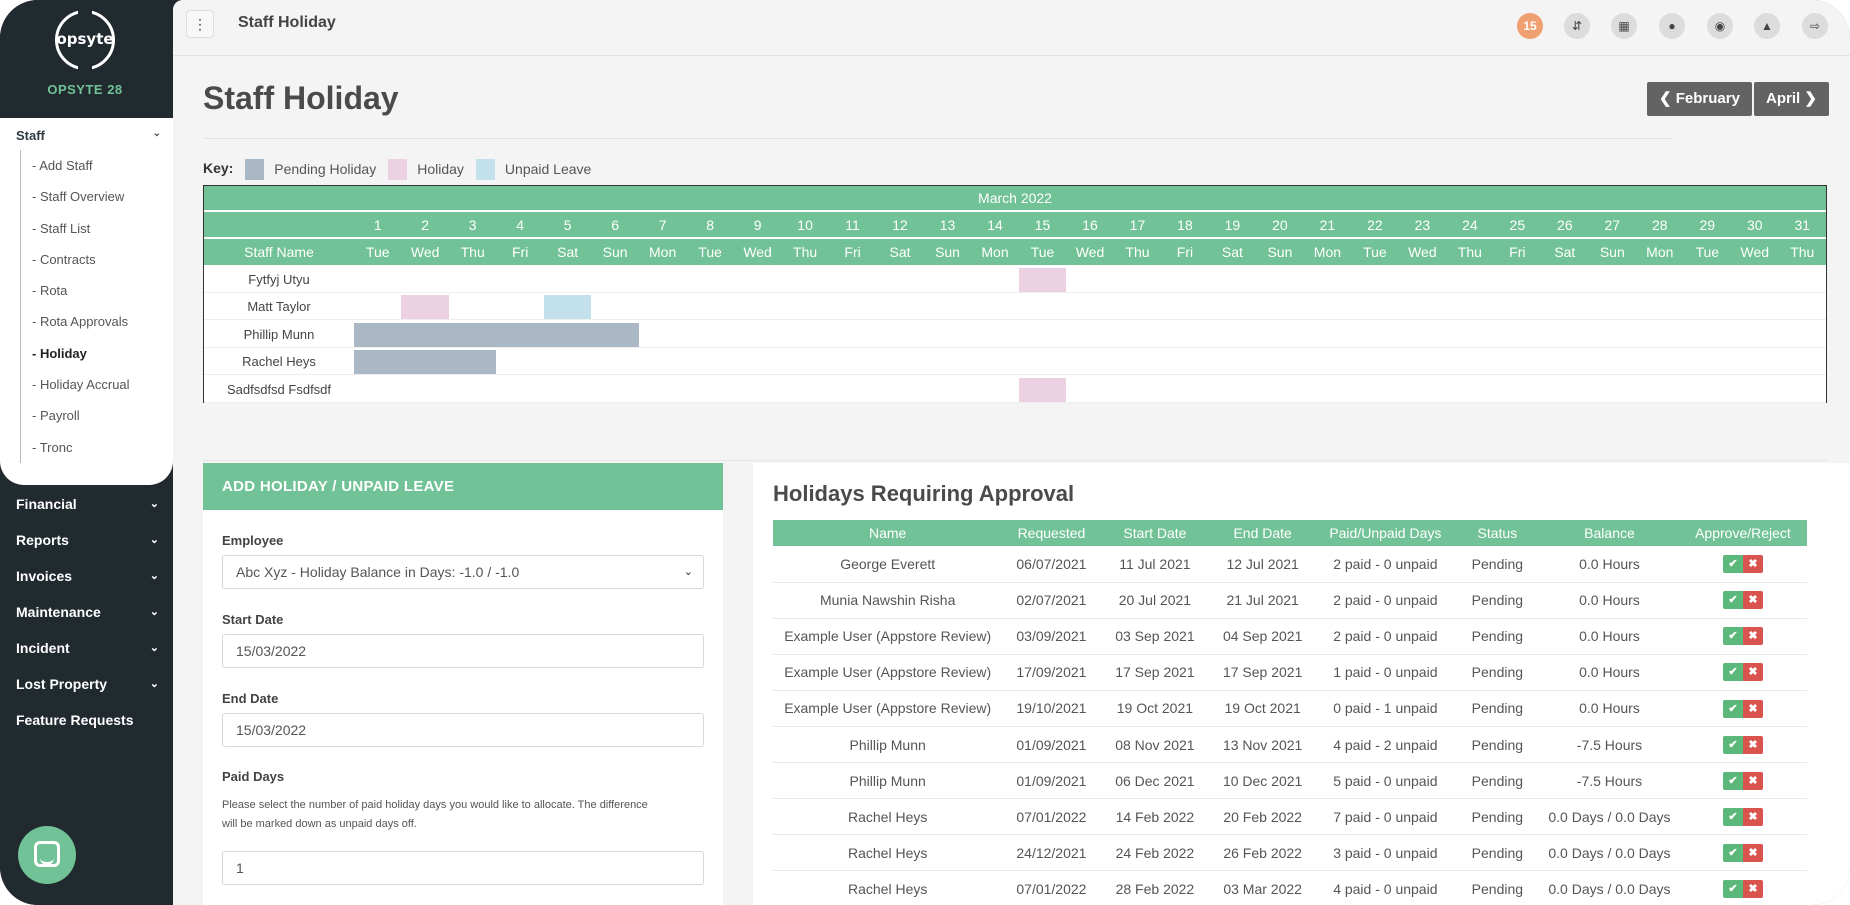 The height and width of the screenshot is (905, 1850). What do you see at coordinates (88, 135) in the screenshot?
I see `sidebar-item-staff: Staff ⌄` at bounding box center [88, 135].